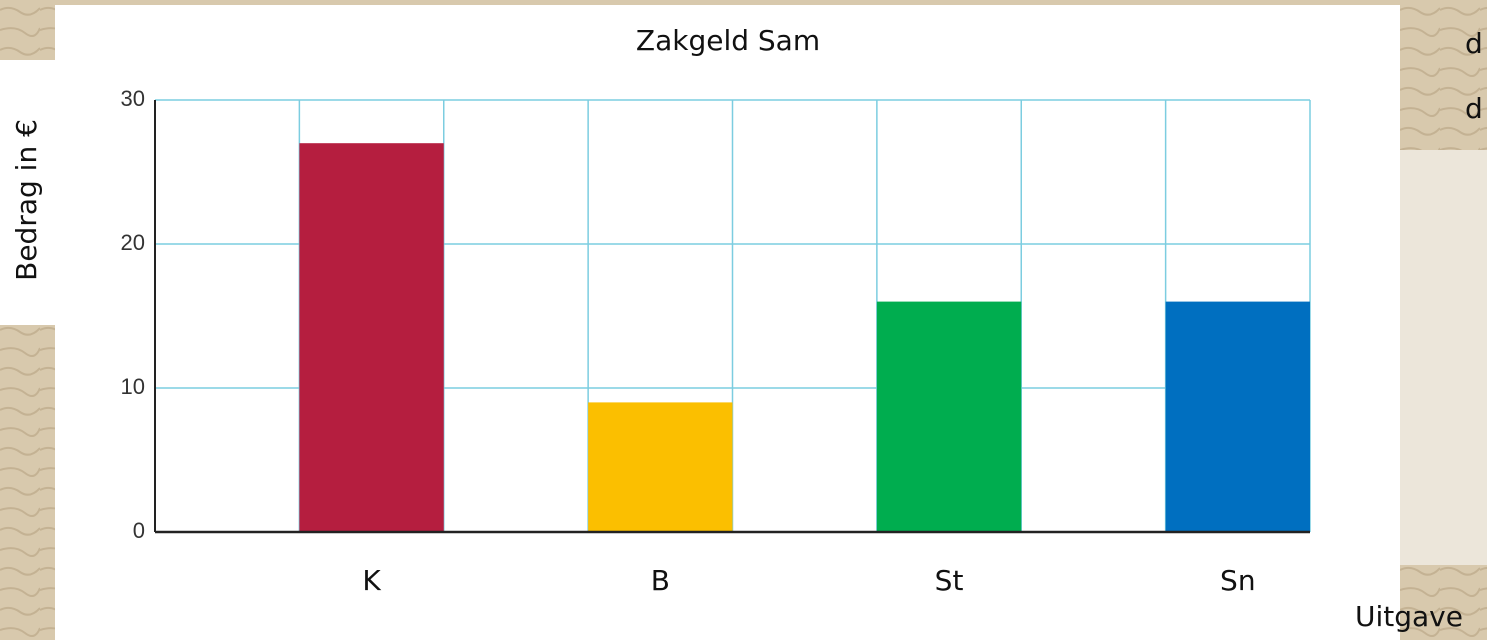 The height and width of the screenshot is (640, 1487). What do you see at coordinates (133, 386) in the screenshot?
I see `y-tick-label: 10` at bounding box center [133, 386].